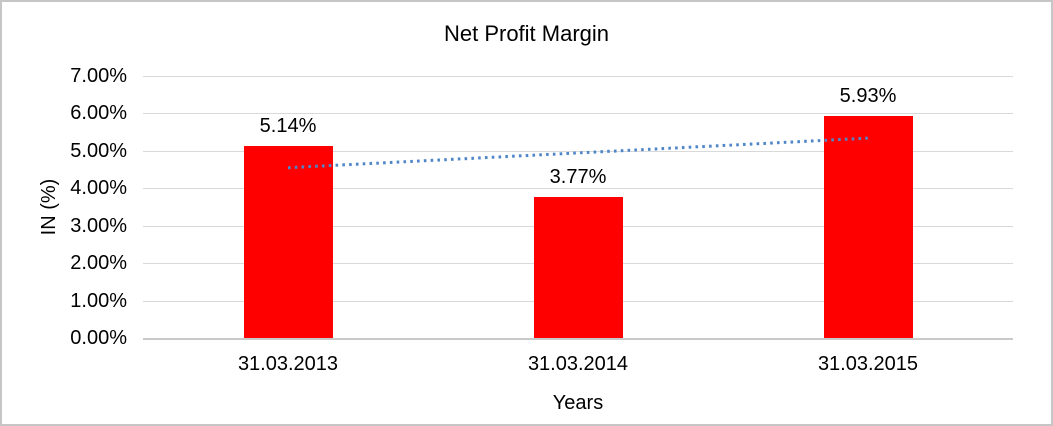  What do you see at coordinates (526, 33) in the screenshot?
I see `chart-title: Net Profit Margin` at bounding box center [526, 33].